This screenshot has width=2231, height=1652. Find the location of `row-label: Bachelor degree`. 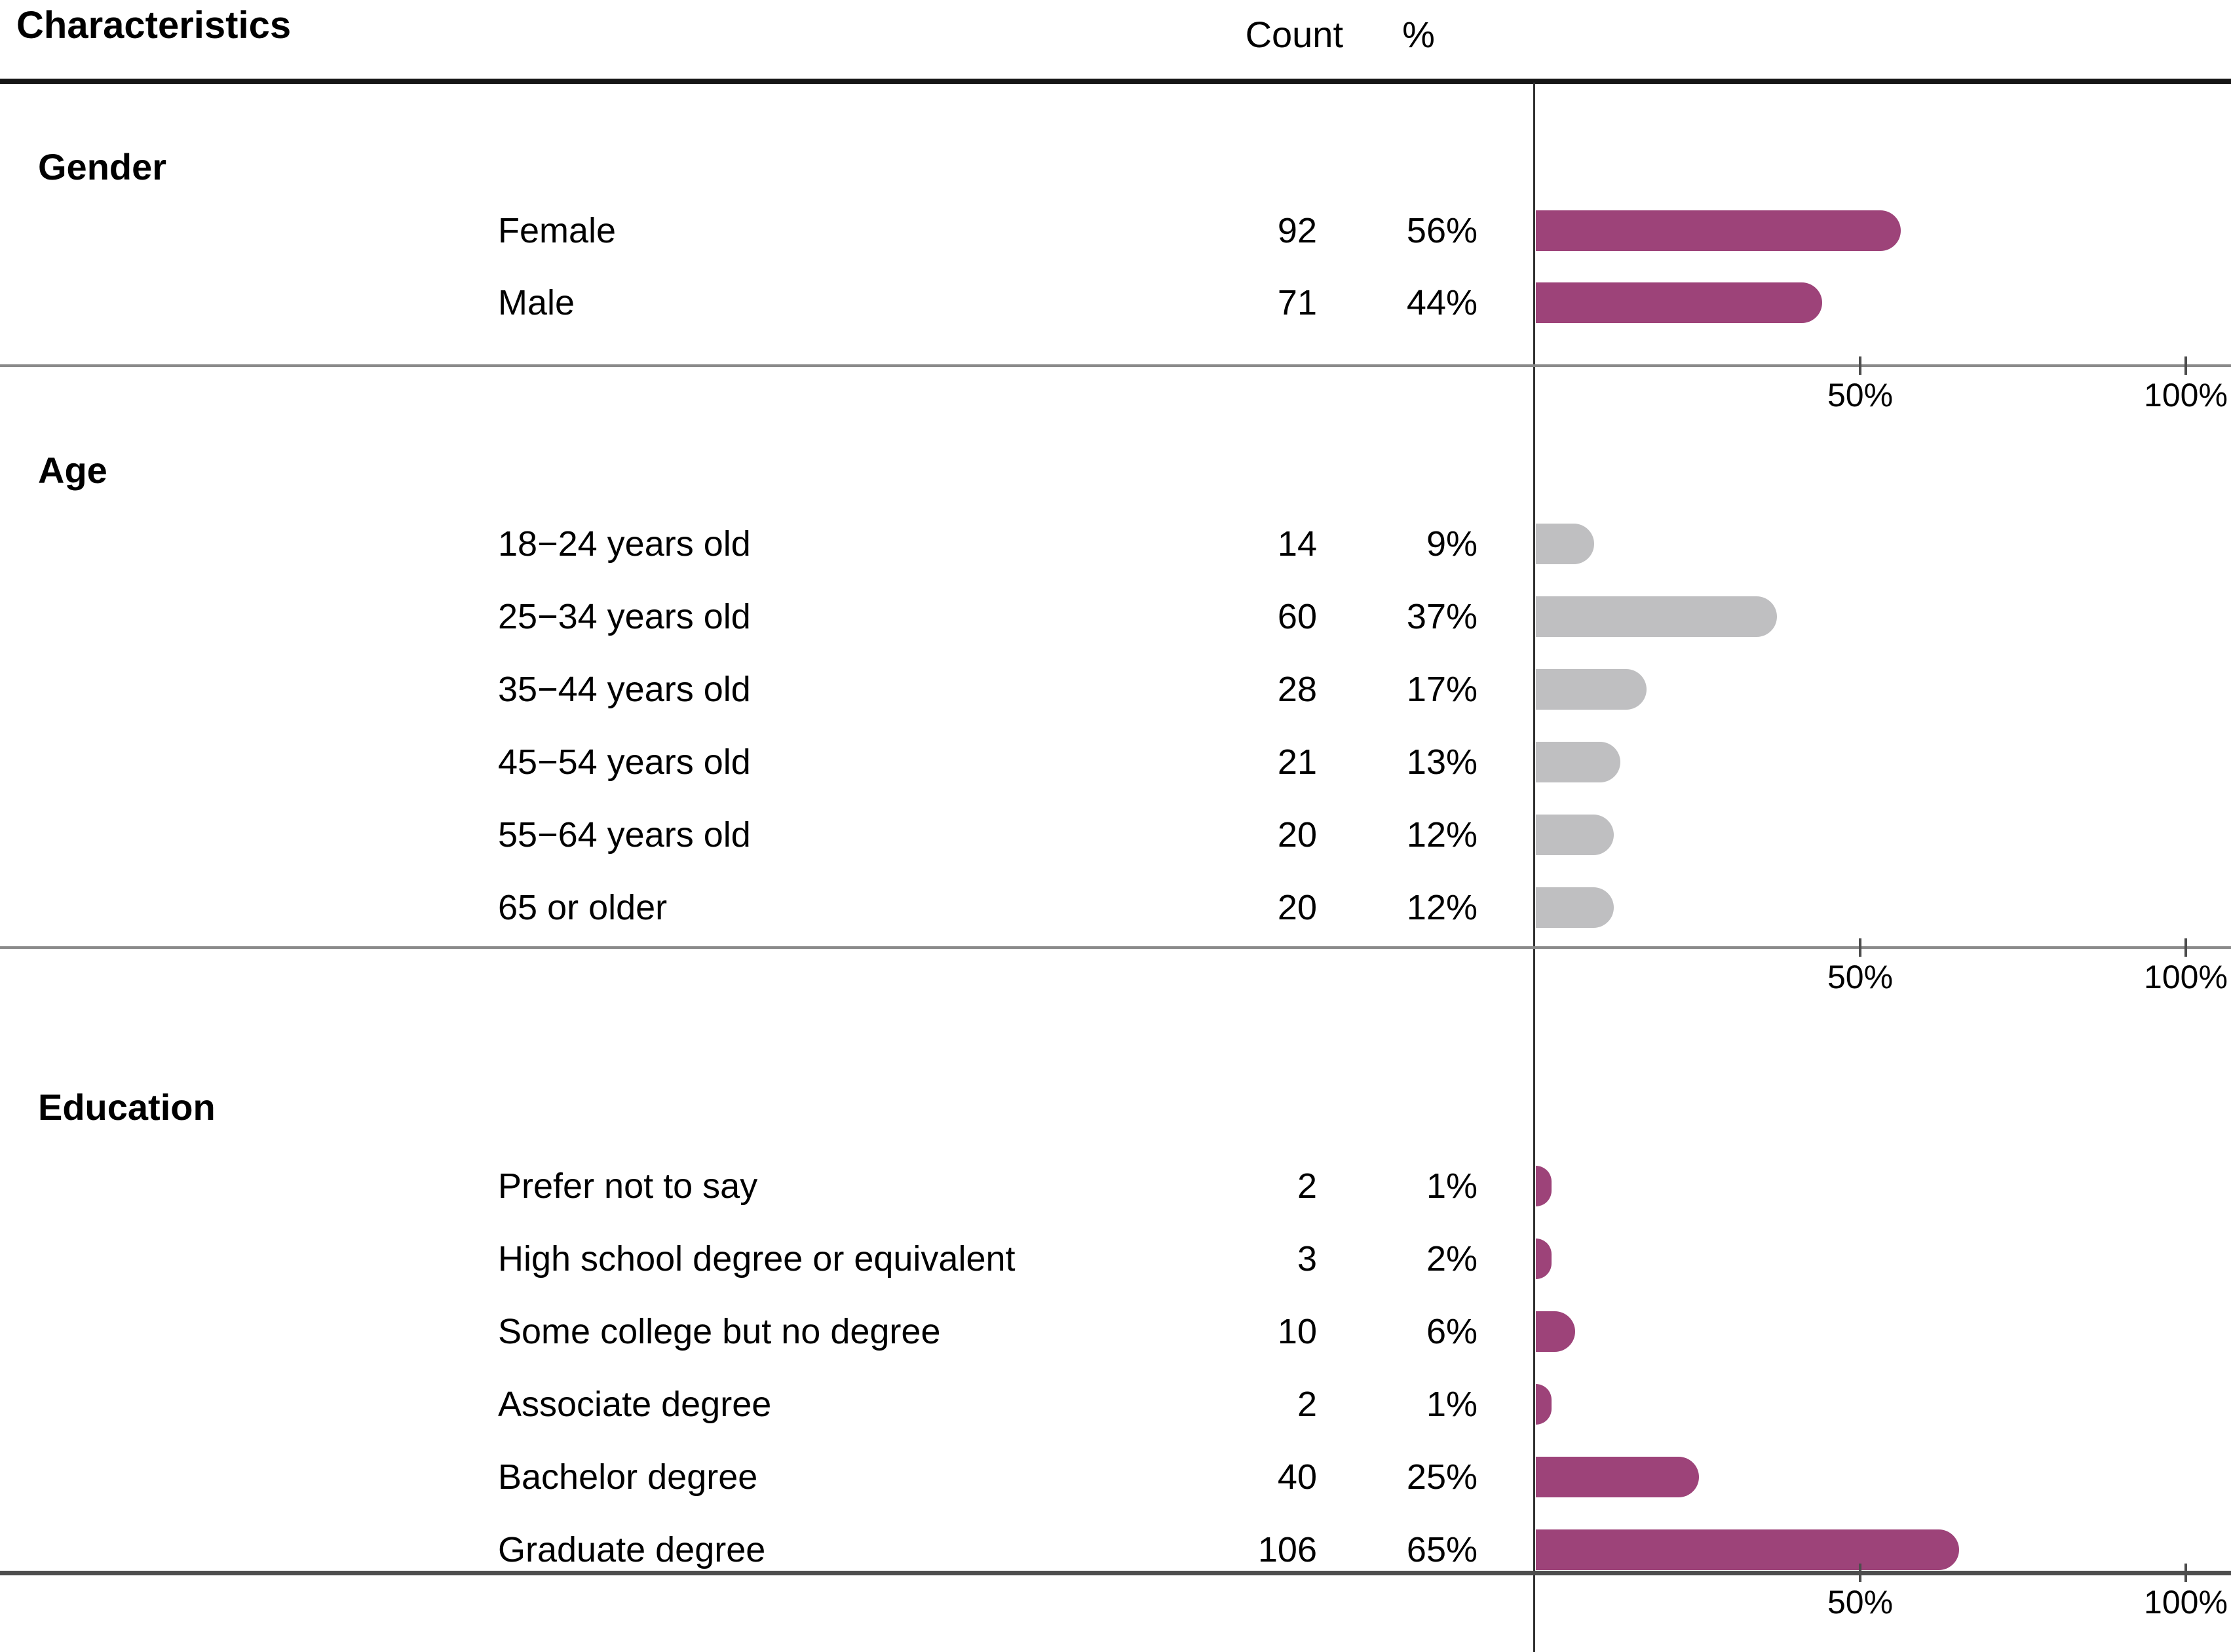

row-label: Bachelor degree is located at coordinates (628, 1477).